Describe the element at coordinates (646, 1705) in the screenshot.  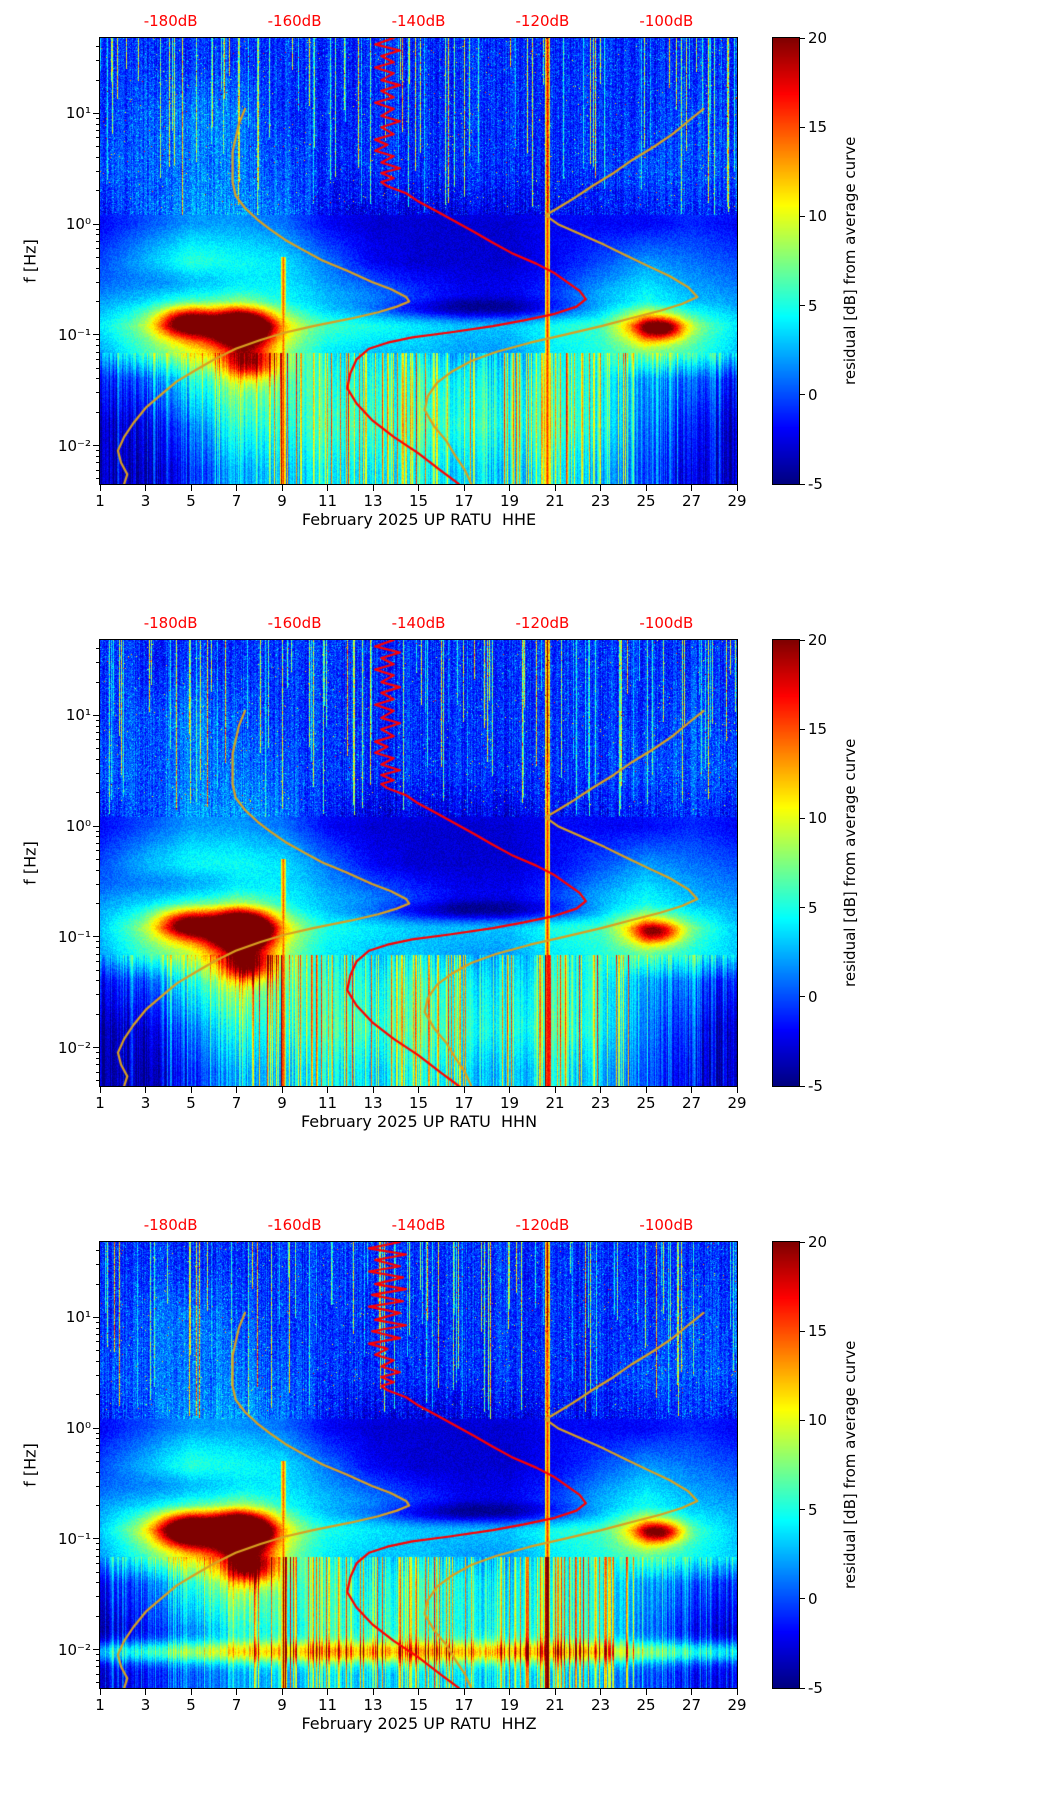
I see `x-tick-label: 25` at that location.